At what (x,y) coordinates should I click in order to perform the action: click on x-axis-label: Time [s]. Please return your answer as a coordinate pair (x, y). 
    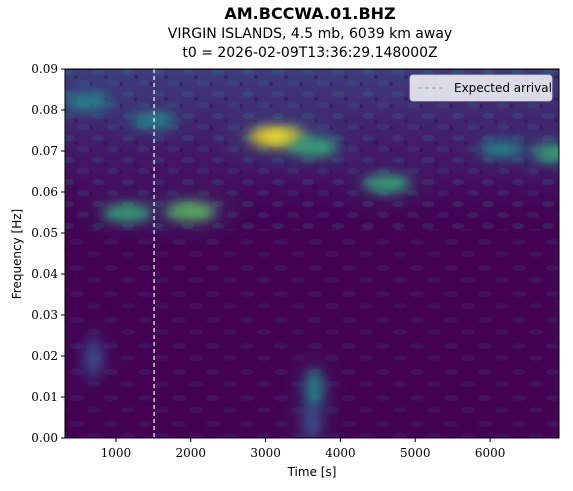
    Looking at the image, I should click on (312, 472).